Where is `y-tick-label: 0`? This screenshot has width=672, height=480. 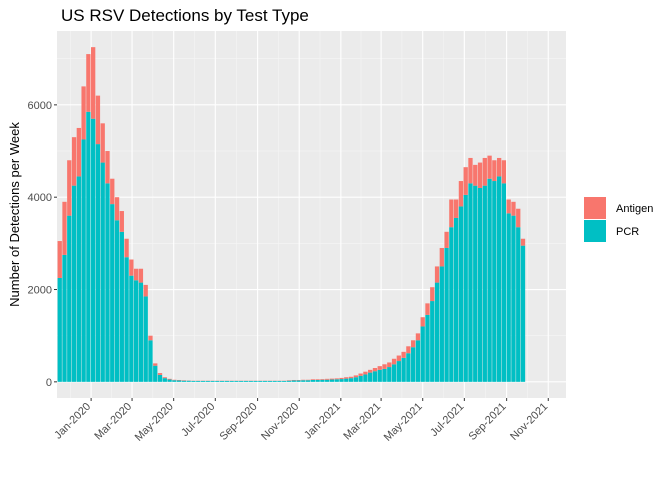
y-tick-label: 0 is located at coordinates (49, 383).